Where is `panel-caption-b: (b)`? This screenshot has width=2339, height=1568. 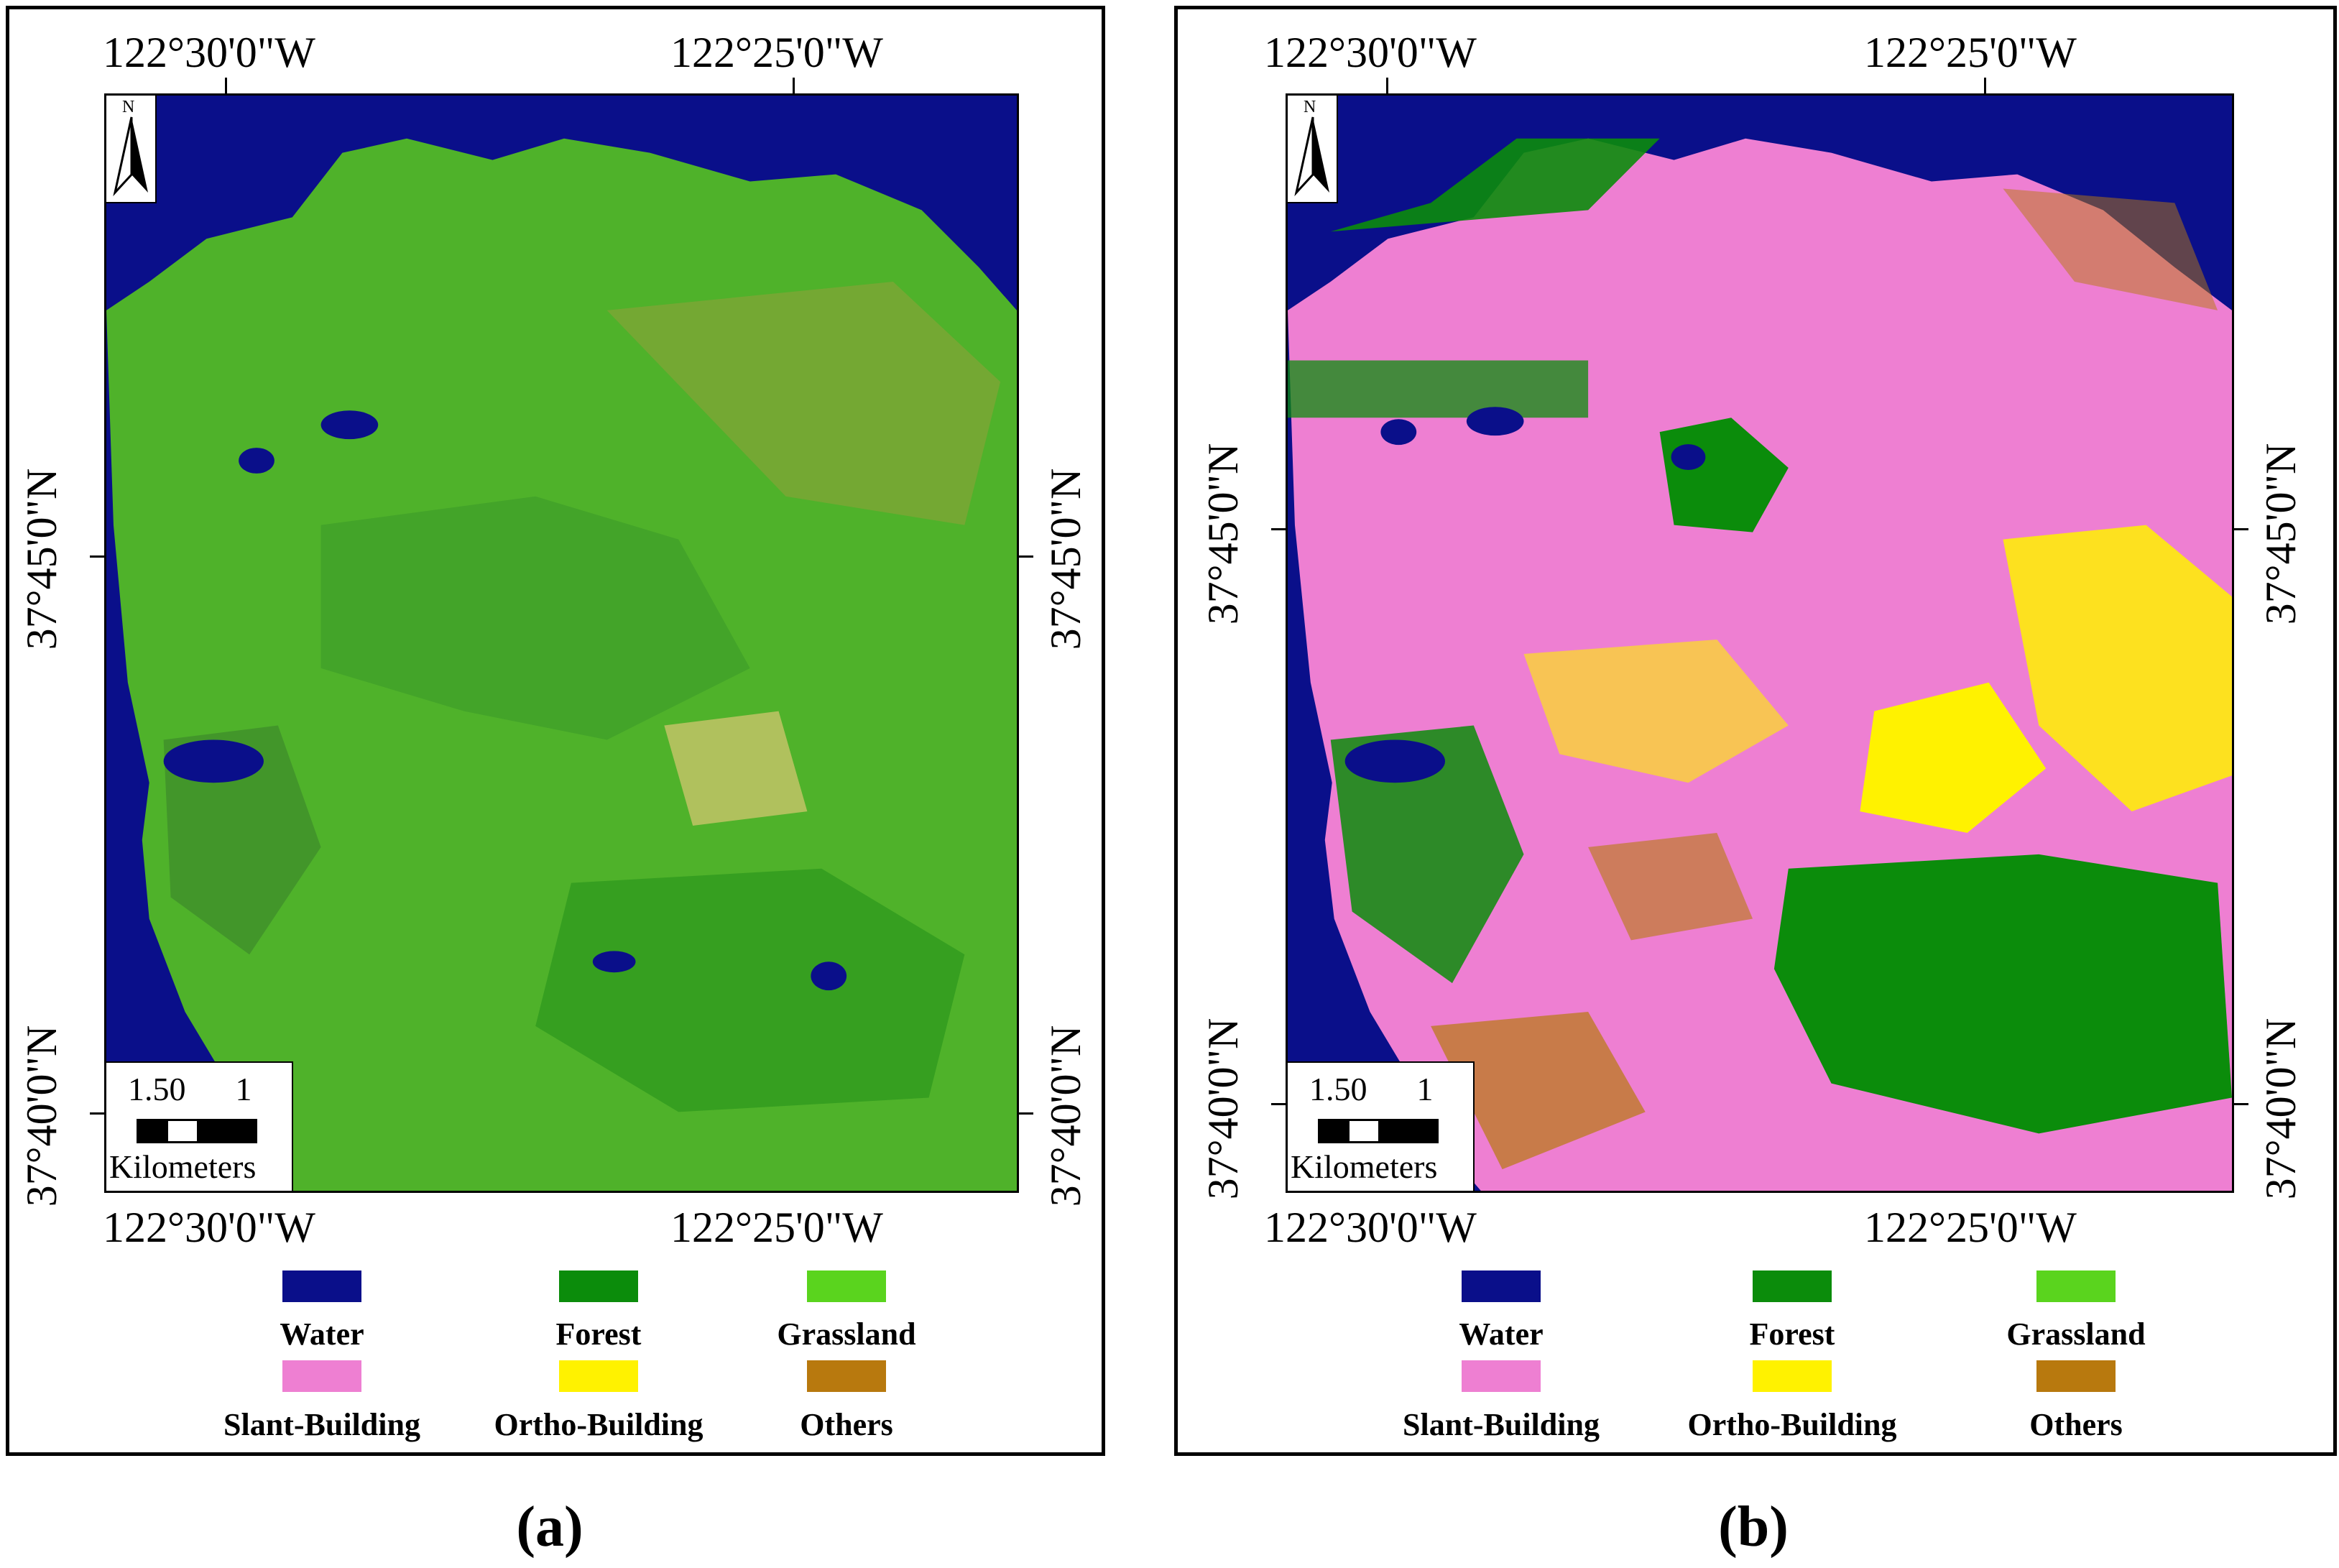
panel-caption-b: (b) is located at coordinates (1753, 1527).